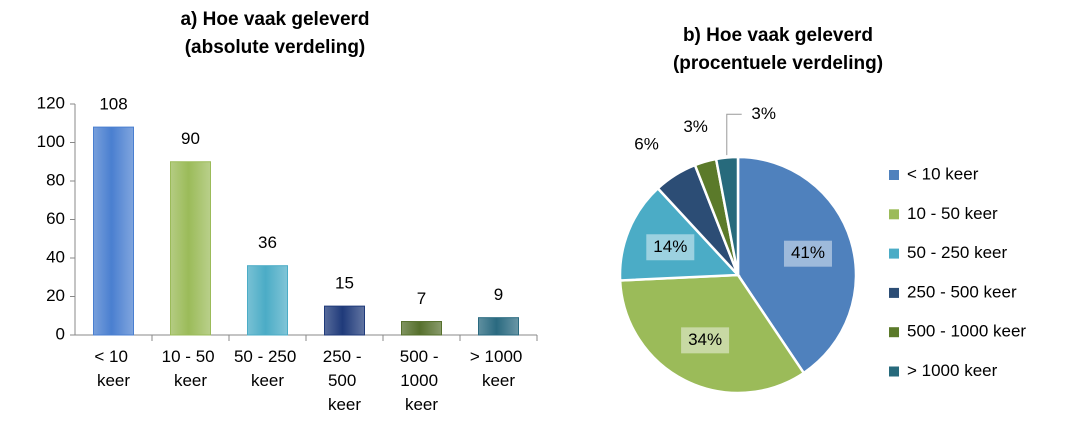 This screenshot has width=1082, height=432. I want to click on leader-line, so click(734, 134).